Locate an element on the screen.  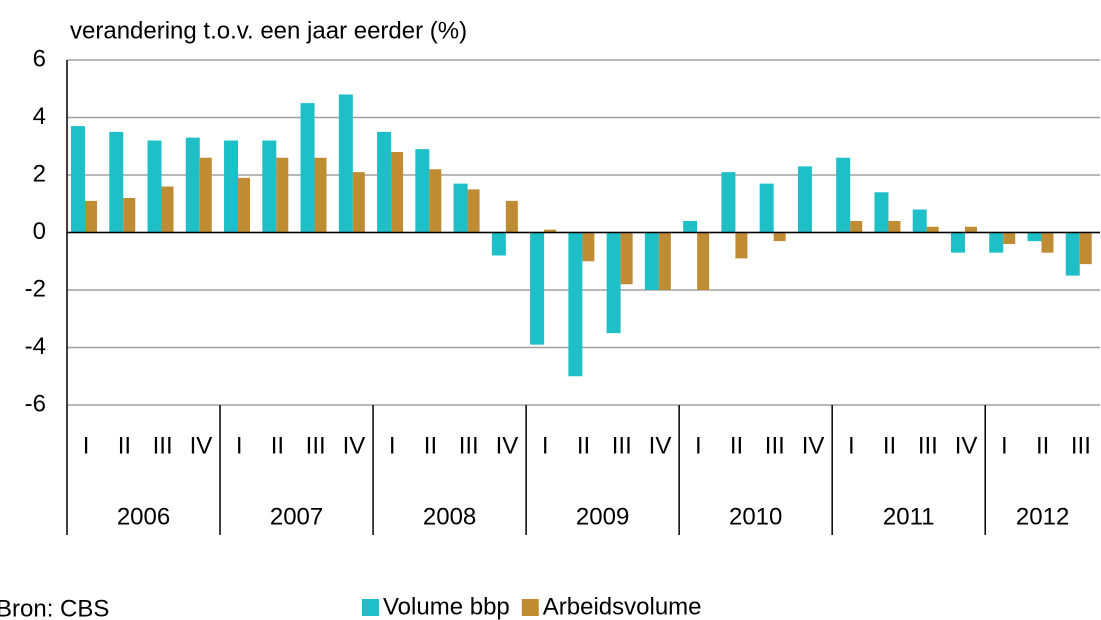
y-tick-label: 0 is located at coordinates (39, 231).